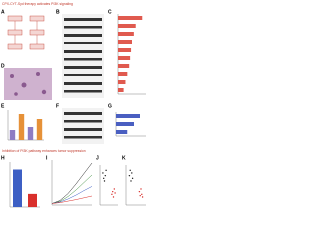  What do you see at coordinates (110, 106) in the screenshot?
I see `panel-letter: G` at bounding box center [110, 106].